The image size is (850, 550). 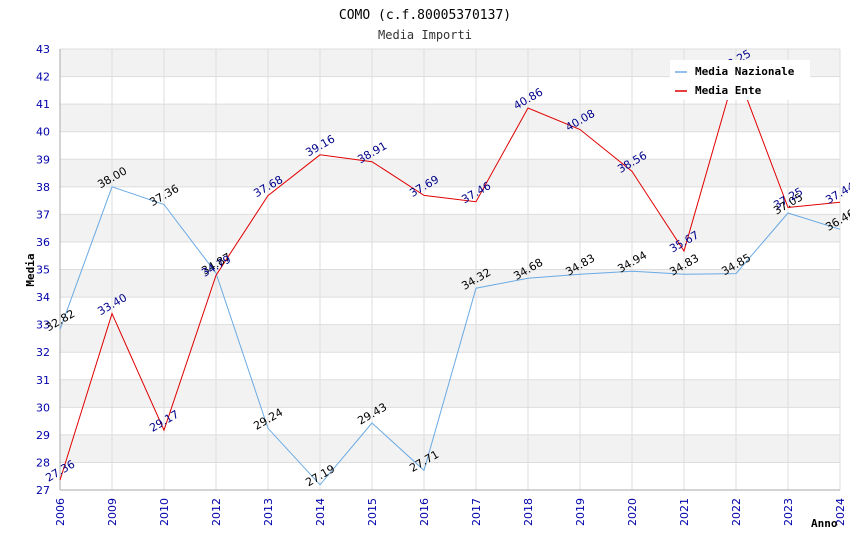 What do you see at coordinates (43, 490) in the screenshot?
I see `y-tick-label: 27` at bounding box center [43, 490].